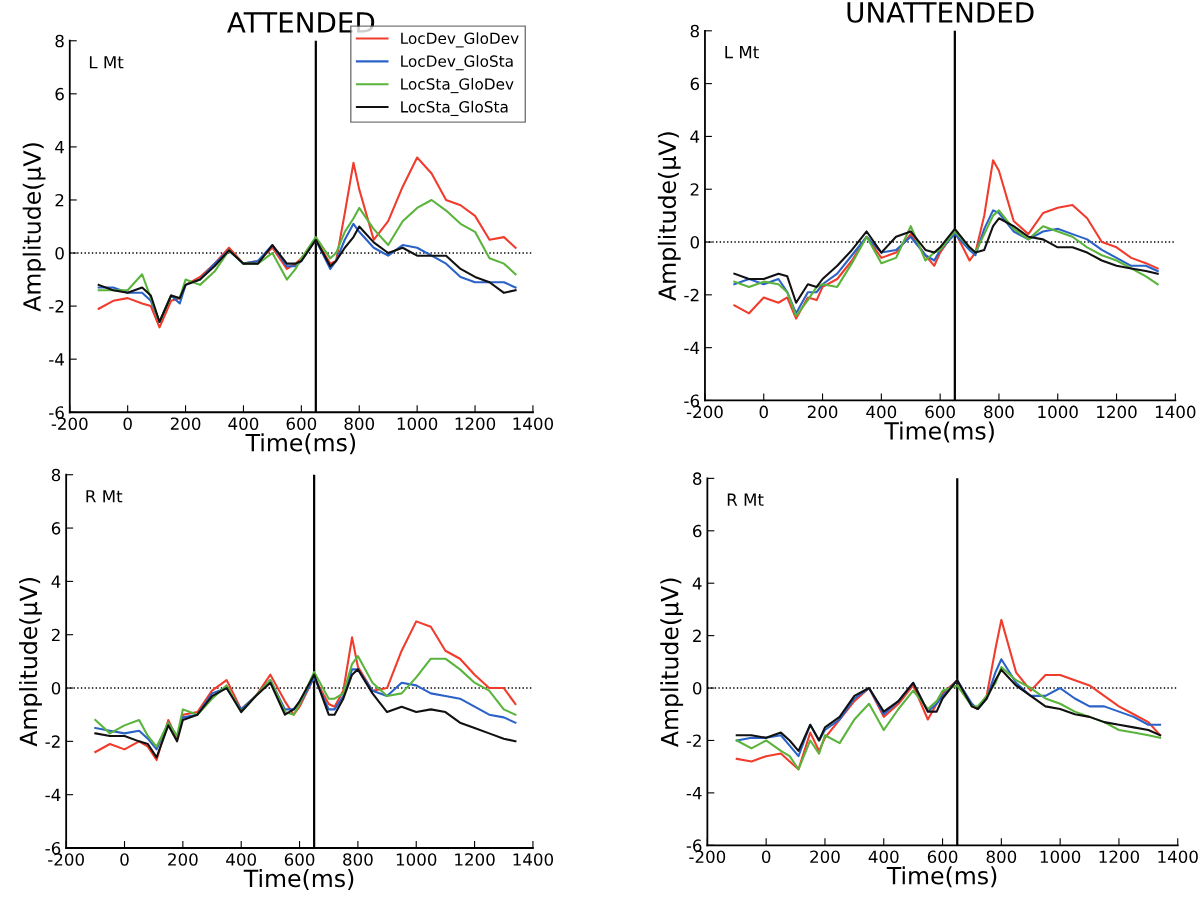  What do you see at coordinates (940, 12) in the screenshot?
I see `chart-title: UNATTENDED` at bounding box center [940, 12].